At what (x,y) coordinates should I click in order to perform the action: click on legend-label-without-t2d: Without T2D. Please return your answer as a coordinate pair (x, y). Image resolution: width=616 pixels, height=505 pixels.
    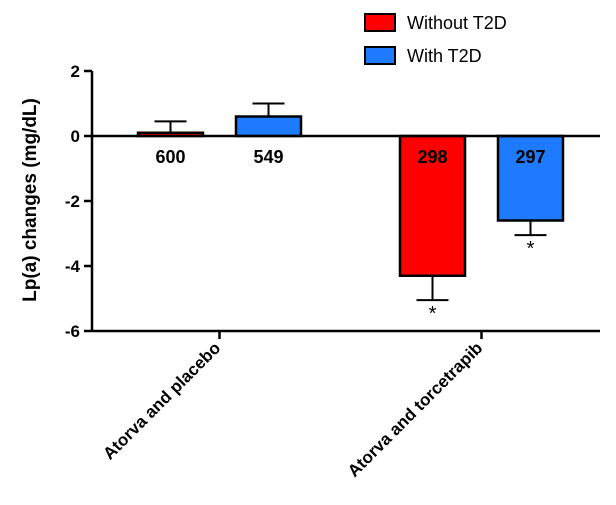
    Looking at the image, I should click on (457, 23).